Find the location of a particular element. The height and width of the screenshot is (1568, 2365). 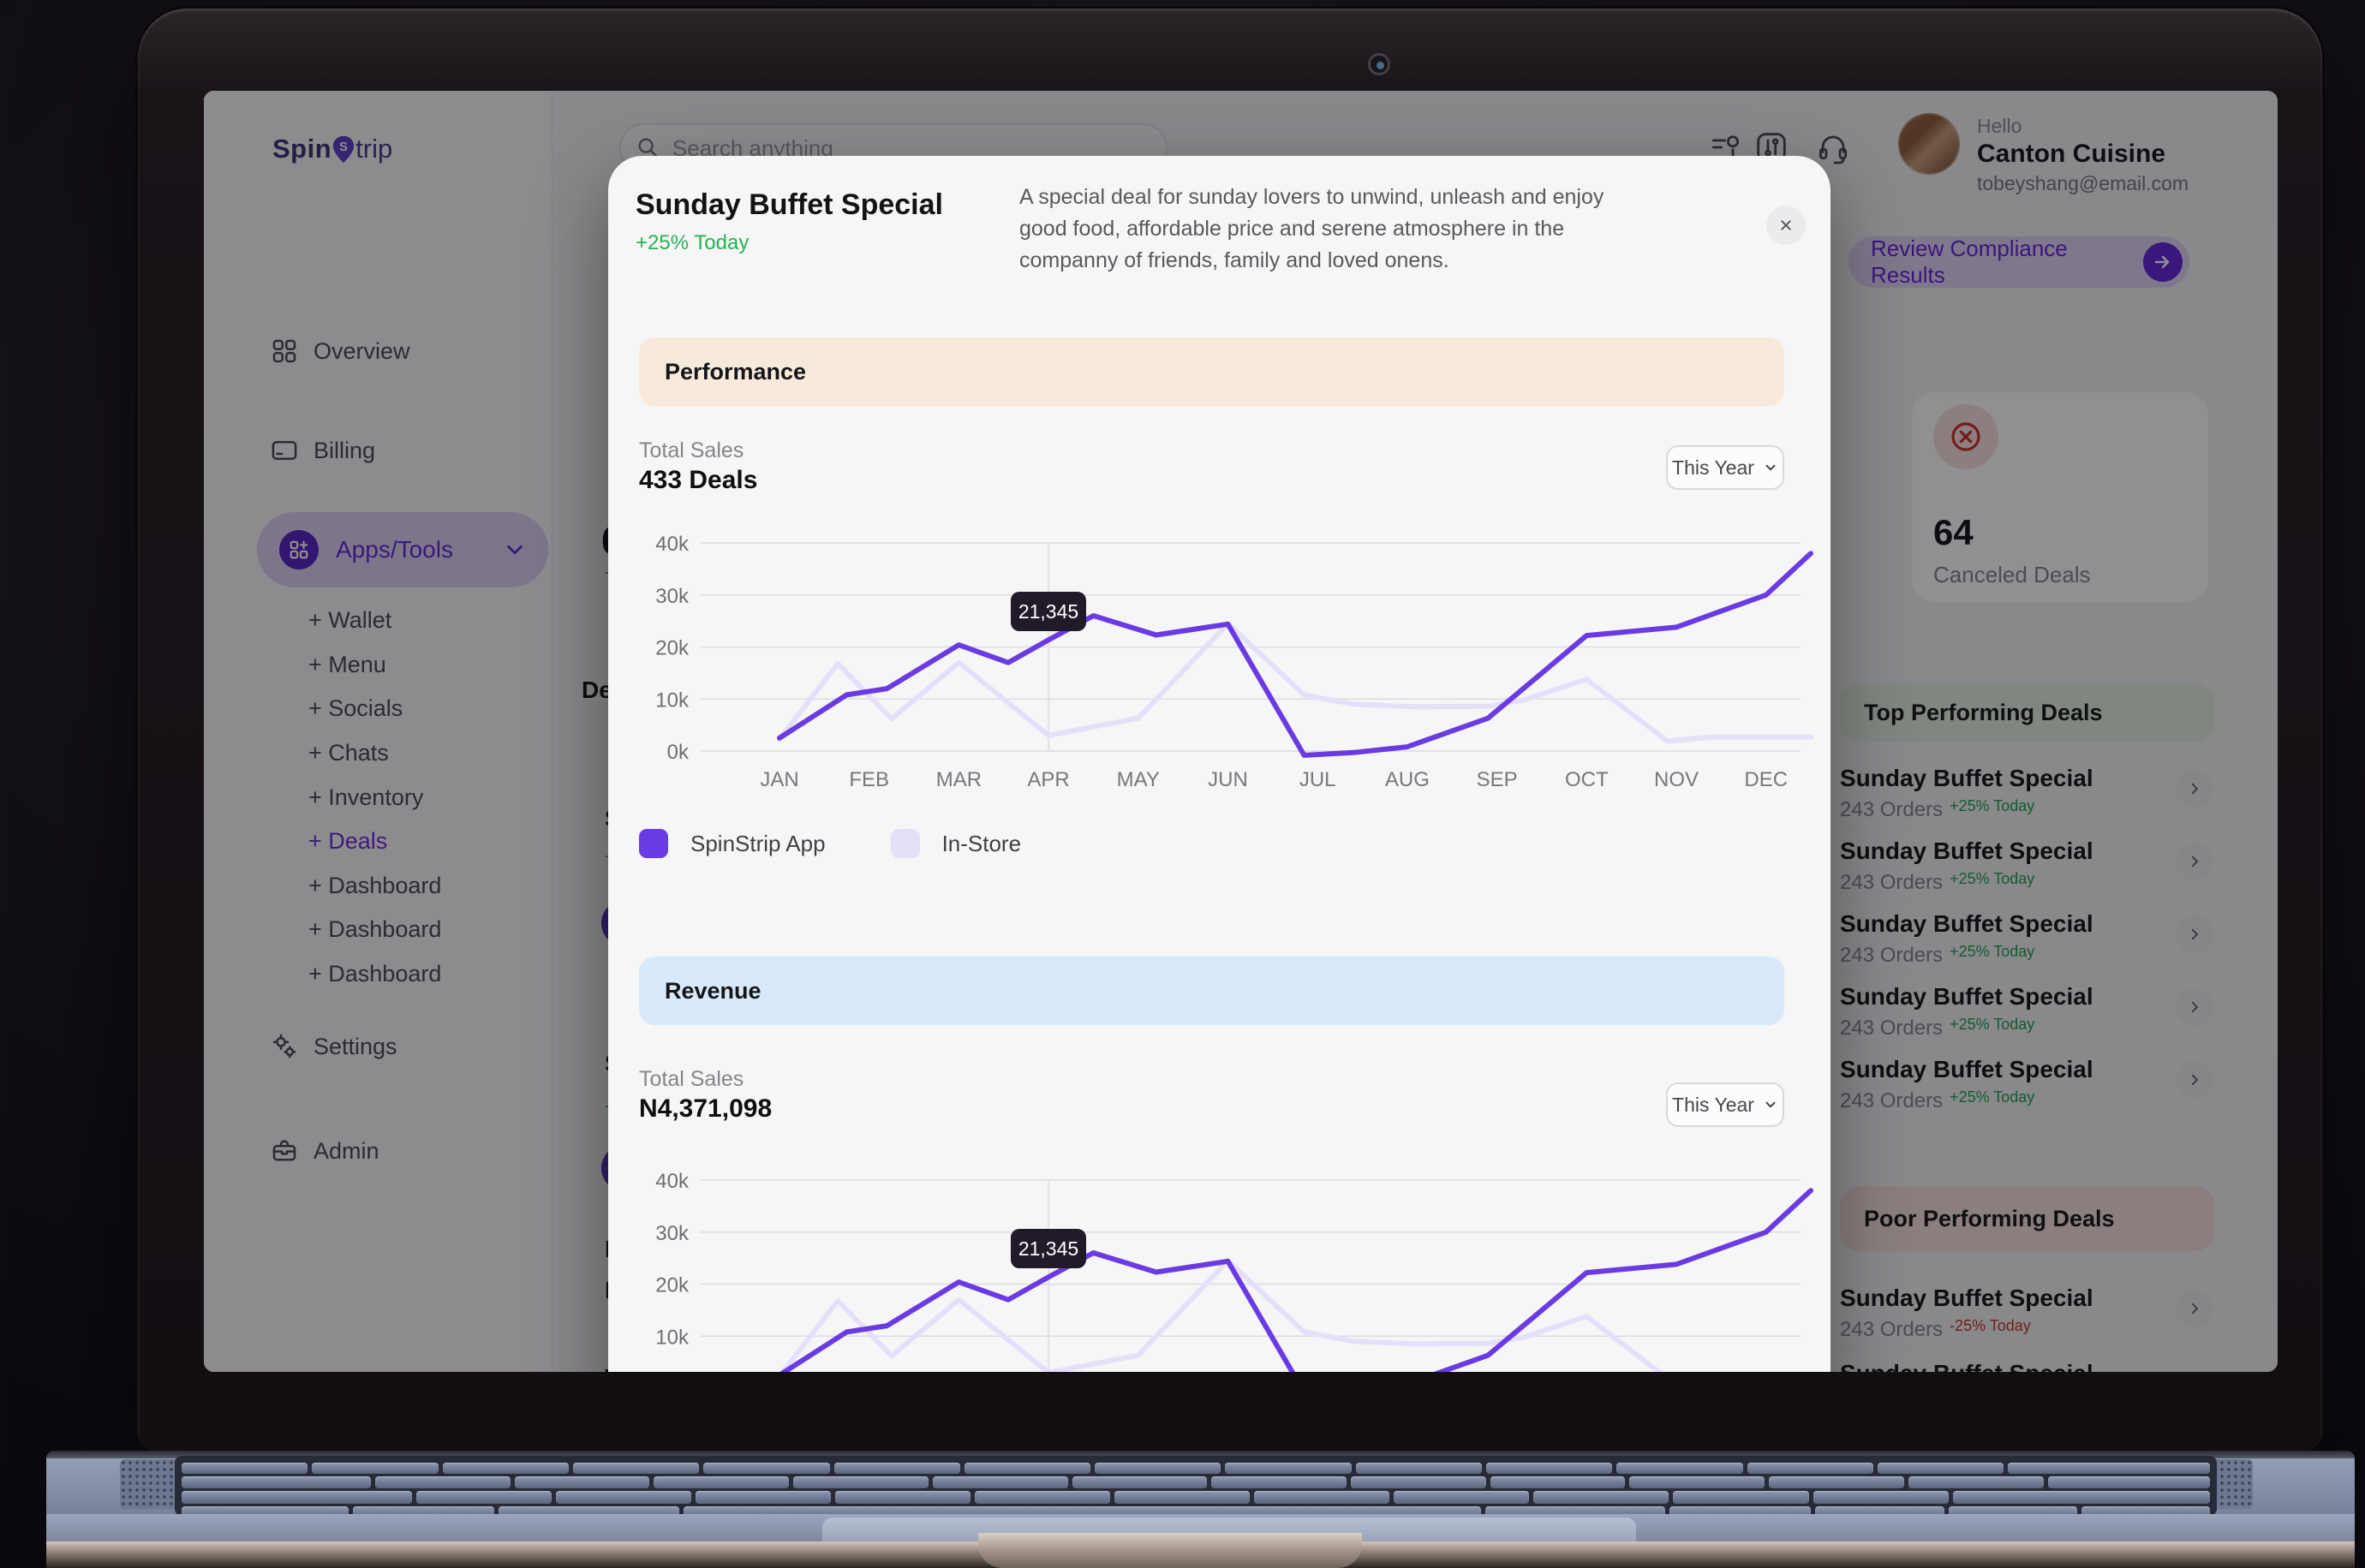

webcam-lens is located at coordinates (1380, 65).